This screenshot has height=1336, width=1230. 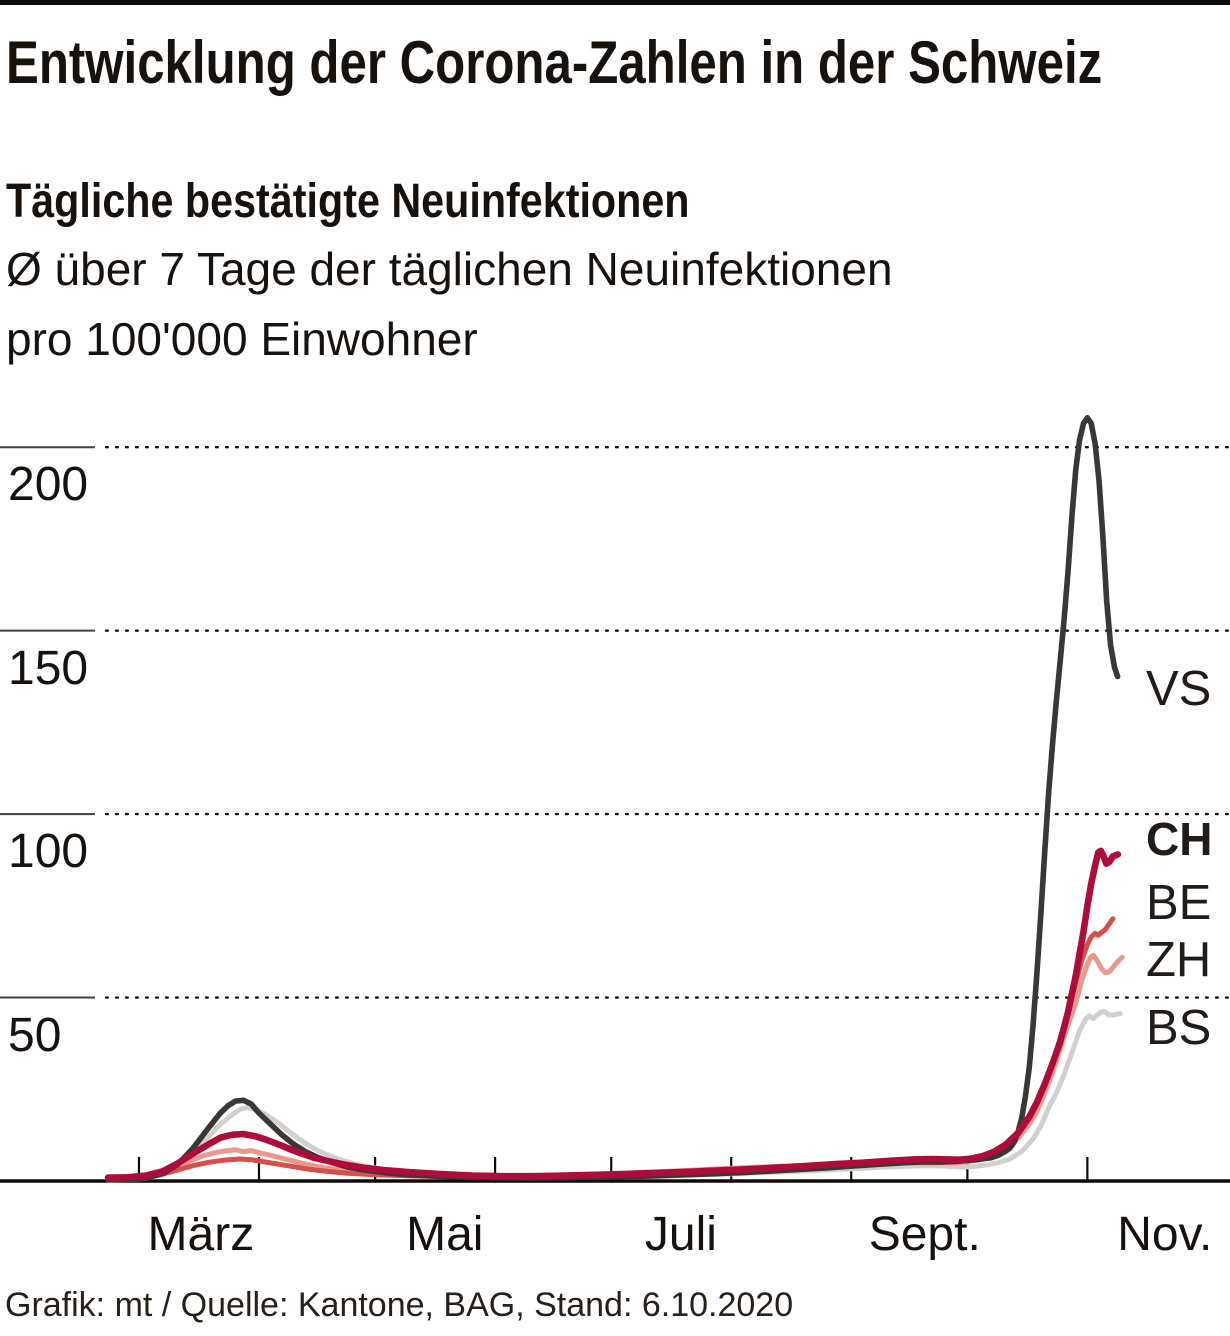 I want to click on top-accent-bar, so click(x=615, y=2).